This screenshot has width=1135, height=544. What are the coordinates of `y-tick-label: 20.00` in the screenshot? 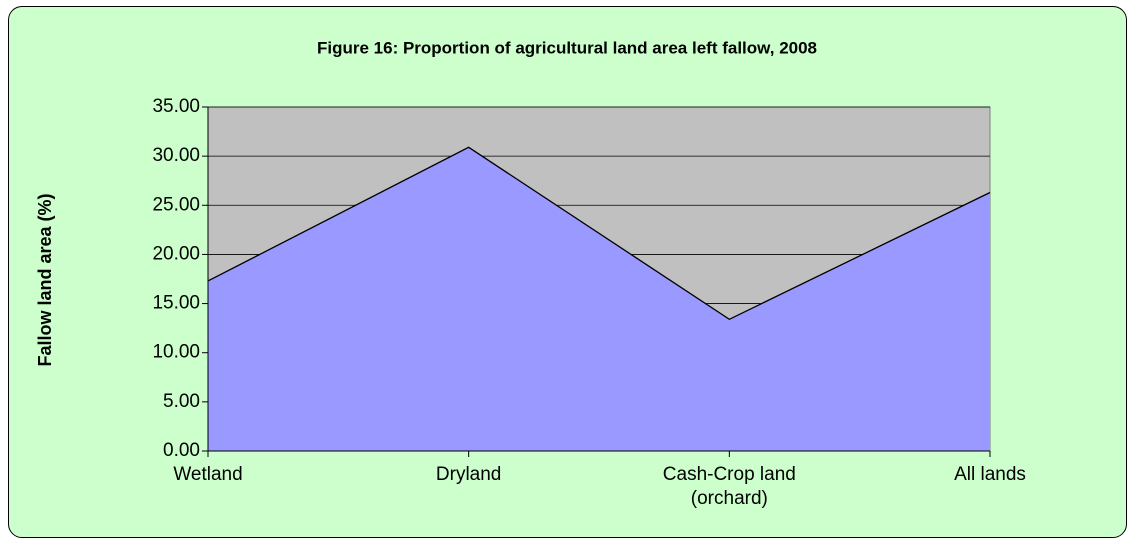 It's located at (176, 253).